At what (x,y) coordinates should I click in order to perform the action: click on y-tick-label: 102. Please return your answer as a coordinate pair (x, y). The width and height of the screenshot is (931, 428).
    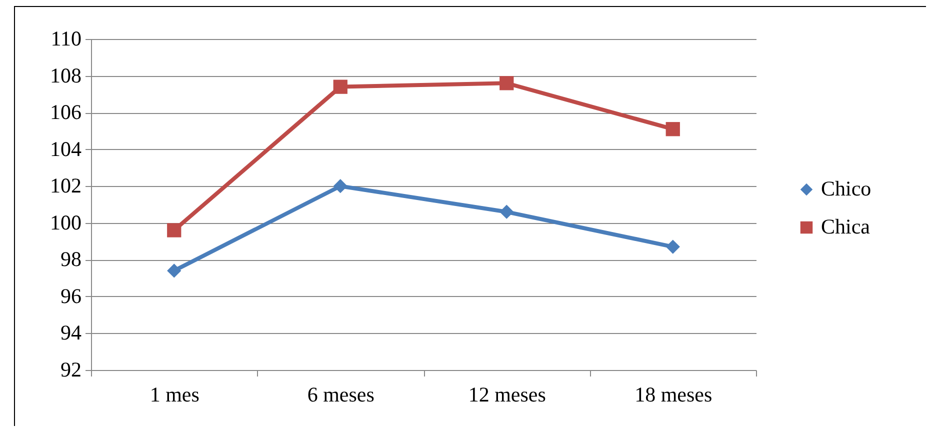
    Looking at the image, I should click on (66, 186).